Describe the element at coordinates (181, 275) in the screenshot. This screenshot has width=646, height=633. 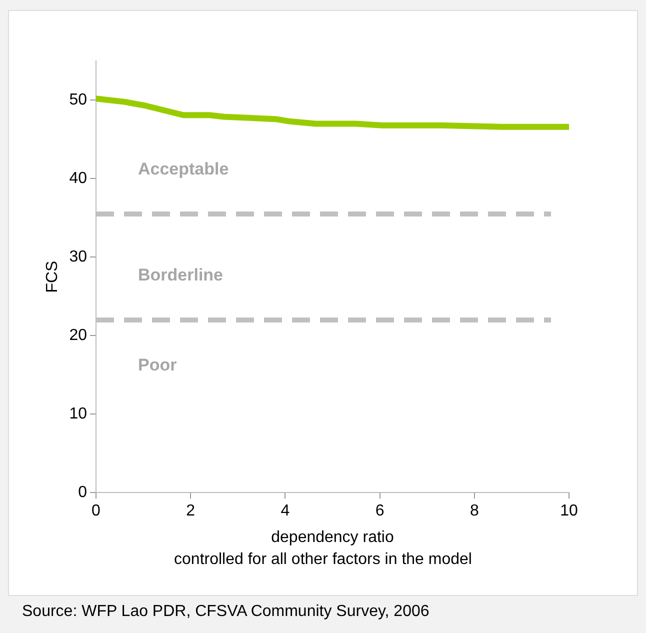
I see `annotation: Borderline` at that location.